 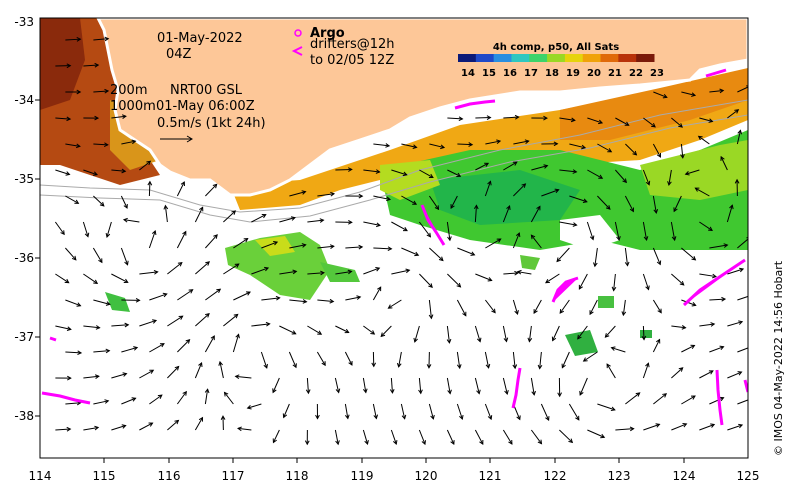 I want to click on colorbar-swatch, so click(x=645, y=58).